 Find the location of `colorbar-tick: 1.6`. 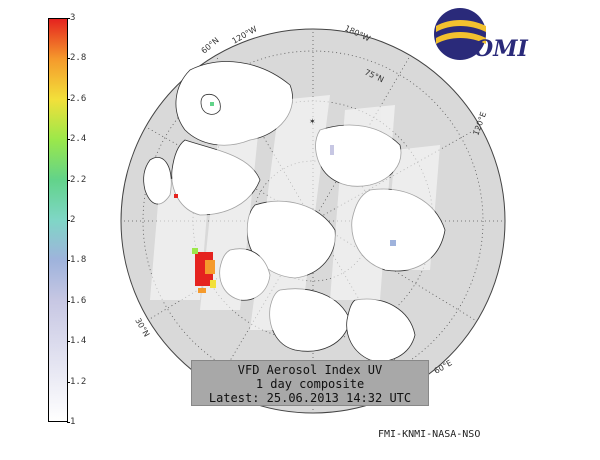

colorbar-tick: 1.6 is located at coordinates (76, 301).